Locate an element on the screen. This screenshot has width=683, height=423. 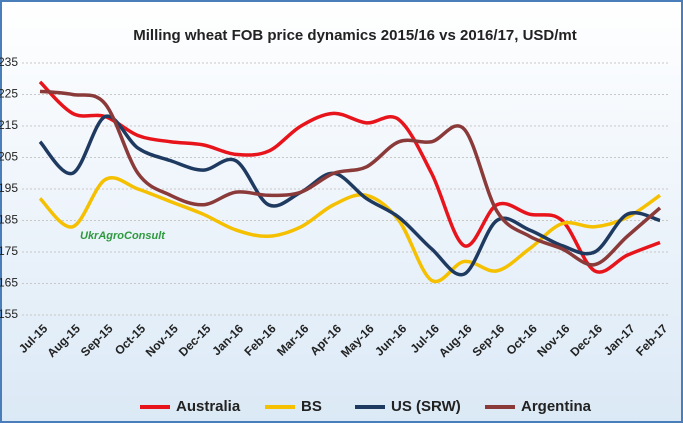
y-tick-label: 165 is located at coordinates (9, 283).